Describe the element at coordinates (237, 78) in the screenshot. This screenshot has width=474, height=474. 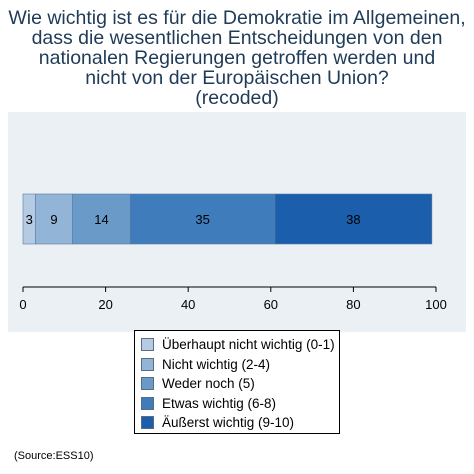
I see `chart-title-line: nicht von der Europäischen Union?` at that location.